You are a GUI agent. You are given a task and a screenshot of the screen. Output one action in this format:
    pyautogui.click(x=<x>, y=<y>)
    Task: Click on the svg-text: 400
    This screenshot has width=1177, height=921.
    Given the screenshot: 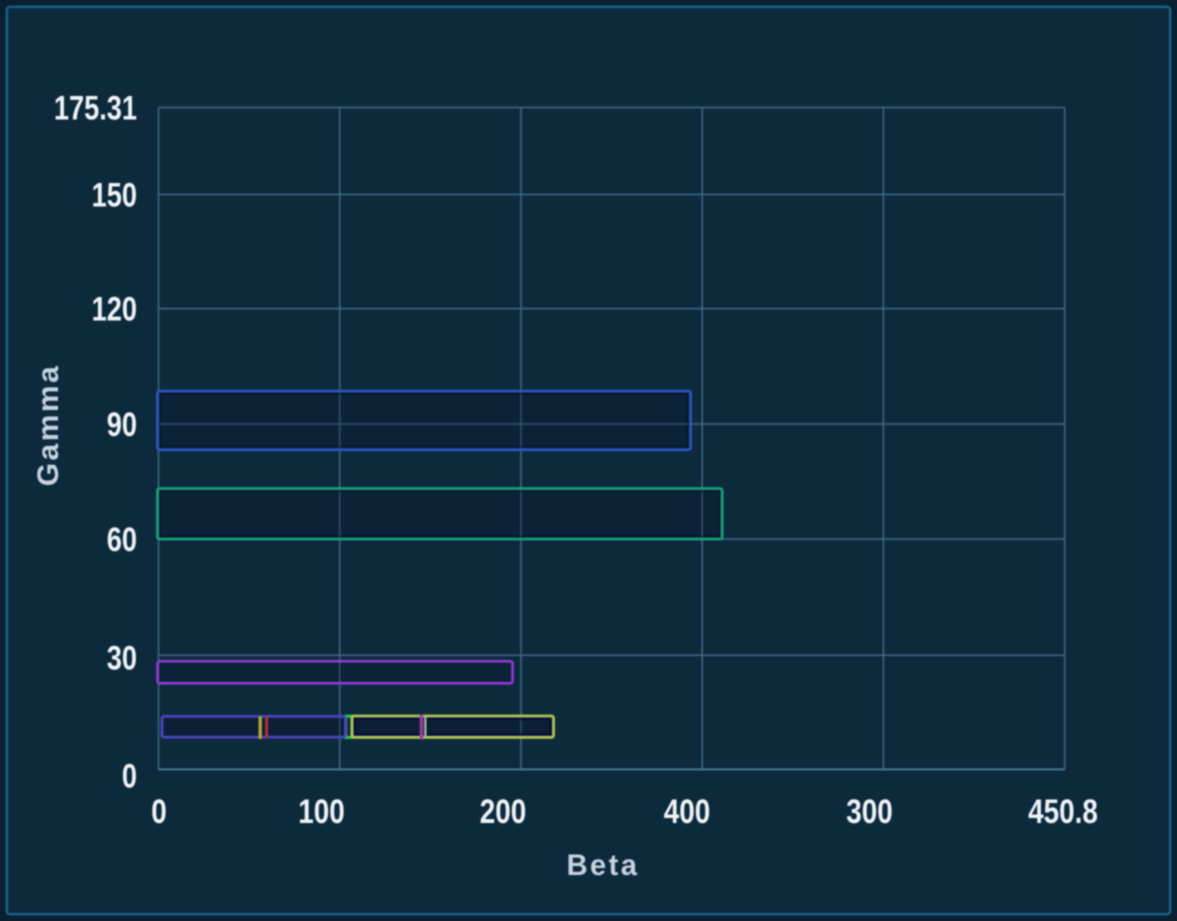 What is the action you would take?
    pyautogui.click(x=687, y=811)
    